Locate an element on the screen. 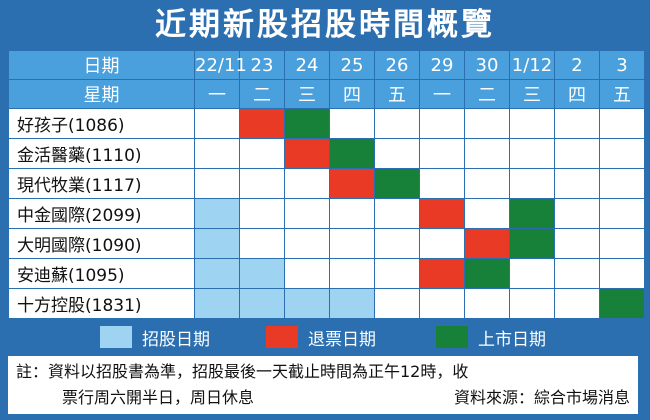  weekday-header-label: 星期 is located at coordinates (101, 94).